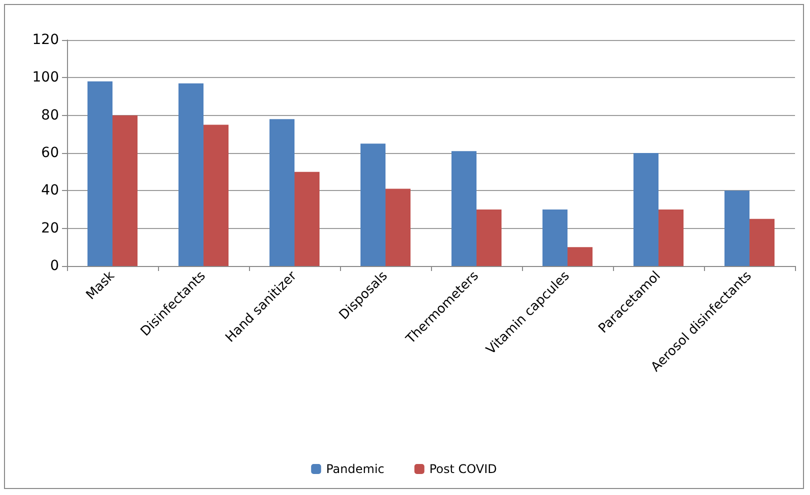 This screenshot has width=810, height=495. What do you see at coordinates (54, 266) in the screenshot?
I see `y-tick-label: 0` at bounding box center [54, 266].